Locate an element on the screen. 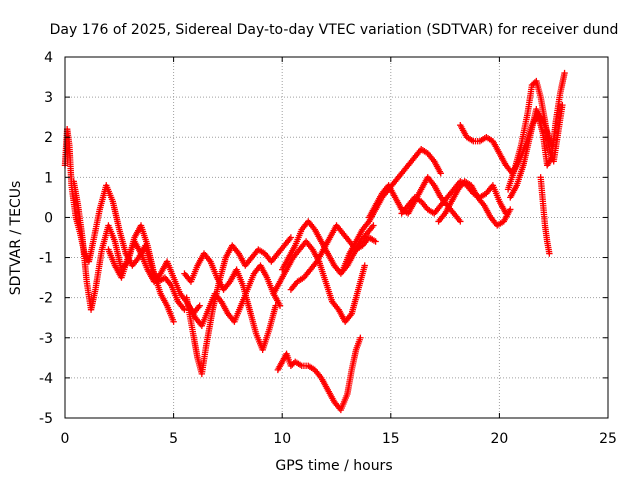  y-axis-label: SDTVAR / TECUs is located at coordinates (16, 238).